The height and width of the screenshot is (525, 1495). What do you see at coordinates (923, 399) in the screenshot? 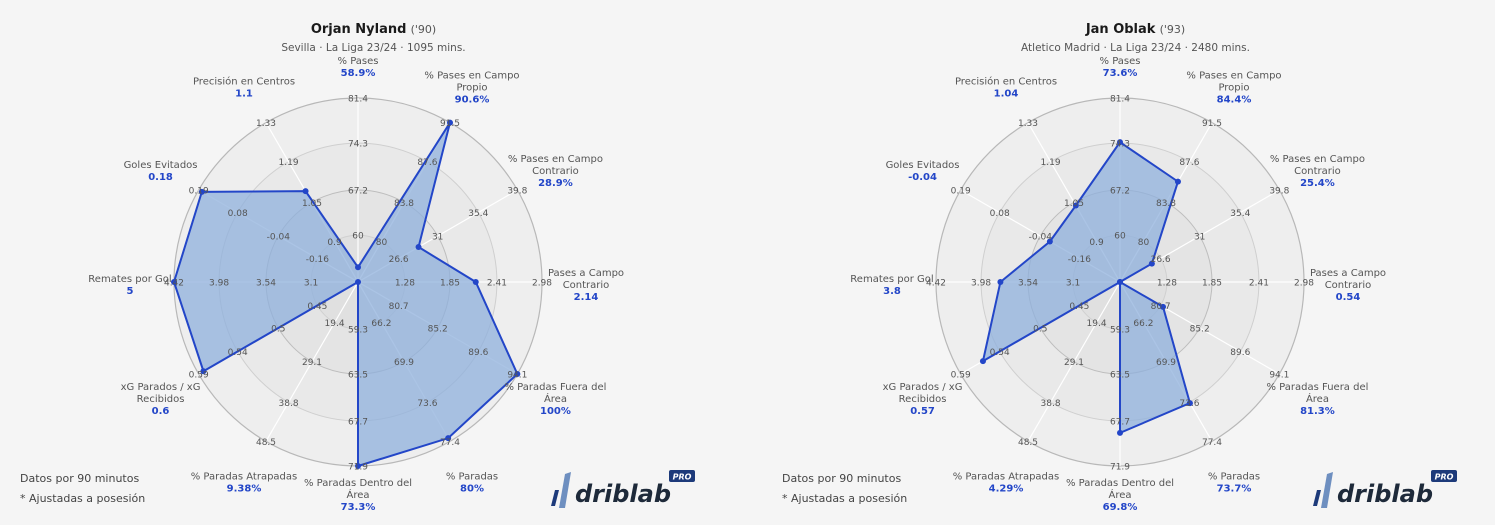
I see `axis-label: Recibidos` at bounding box center [923, 399].